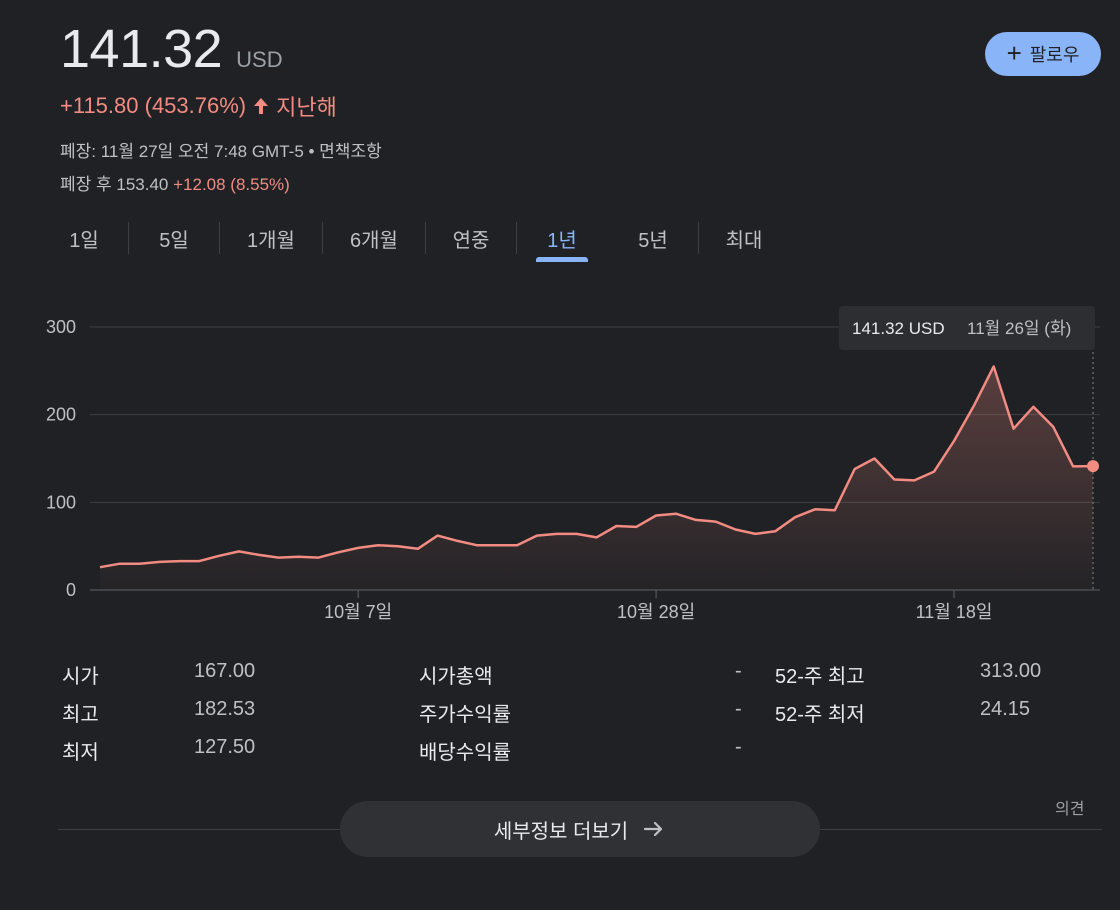 The width and height of the screenshot is (1120, 910). I want to click on stat-high-value: 182.53, so click(225, 709).